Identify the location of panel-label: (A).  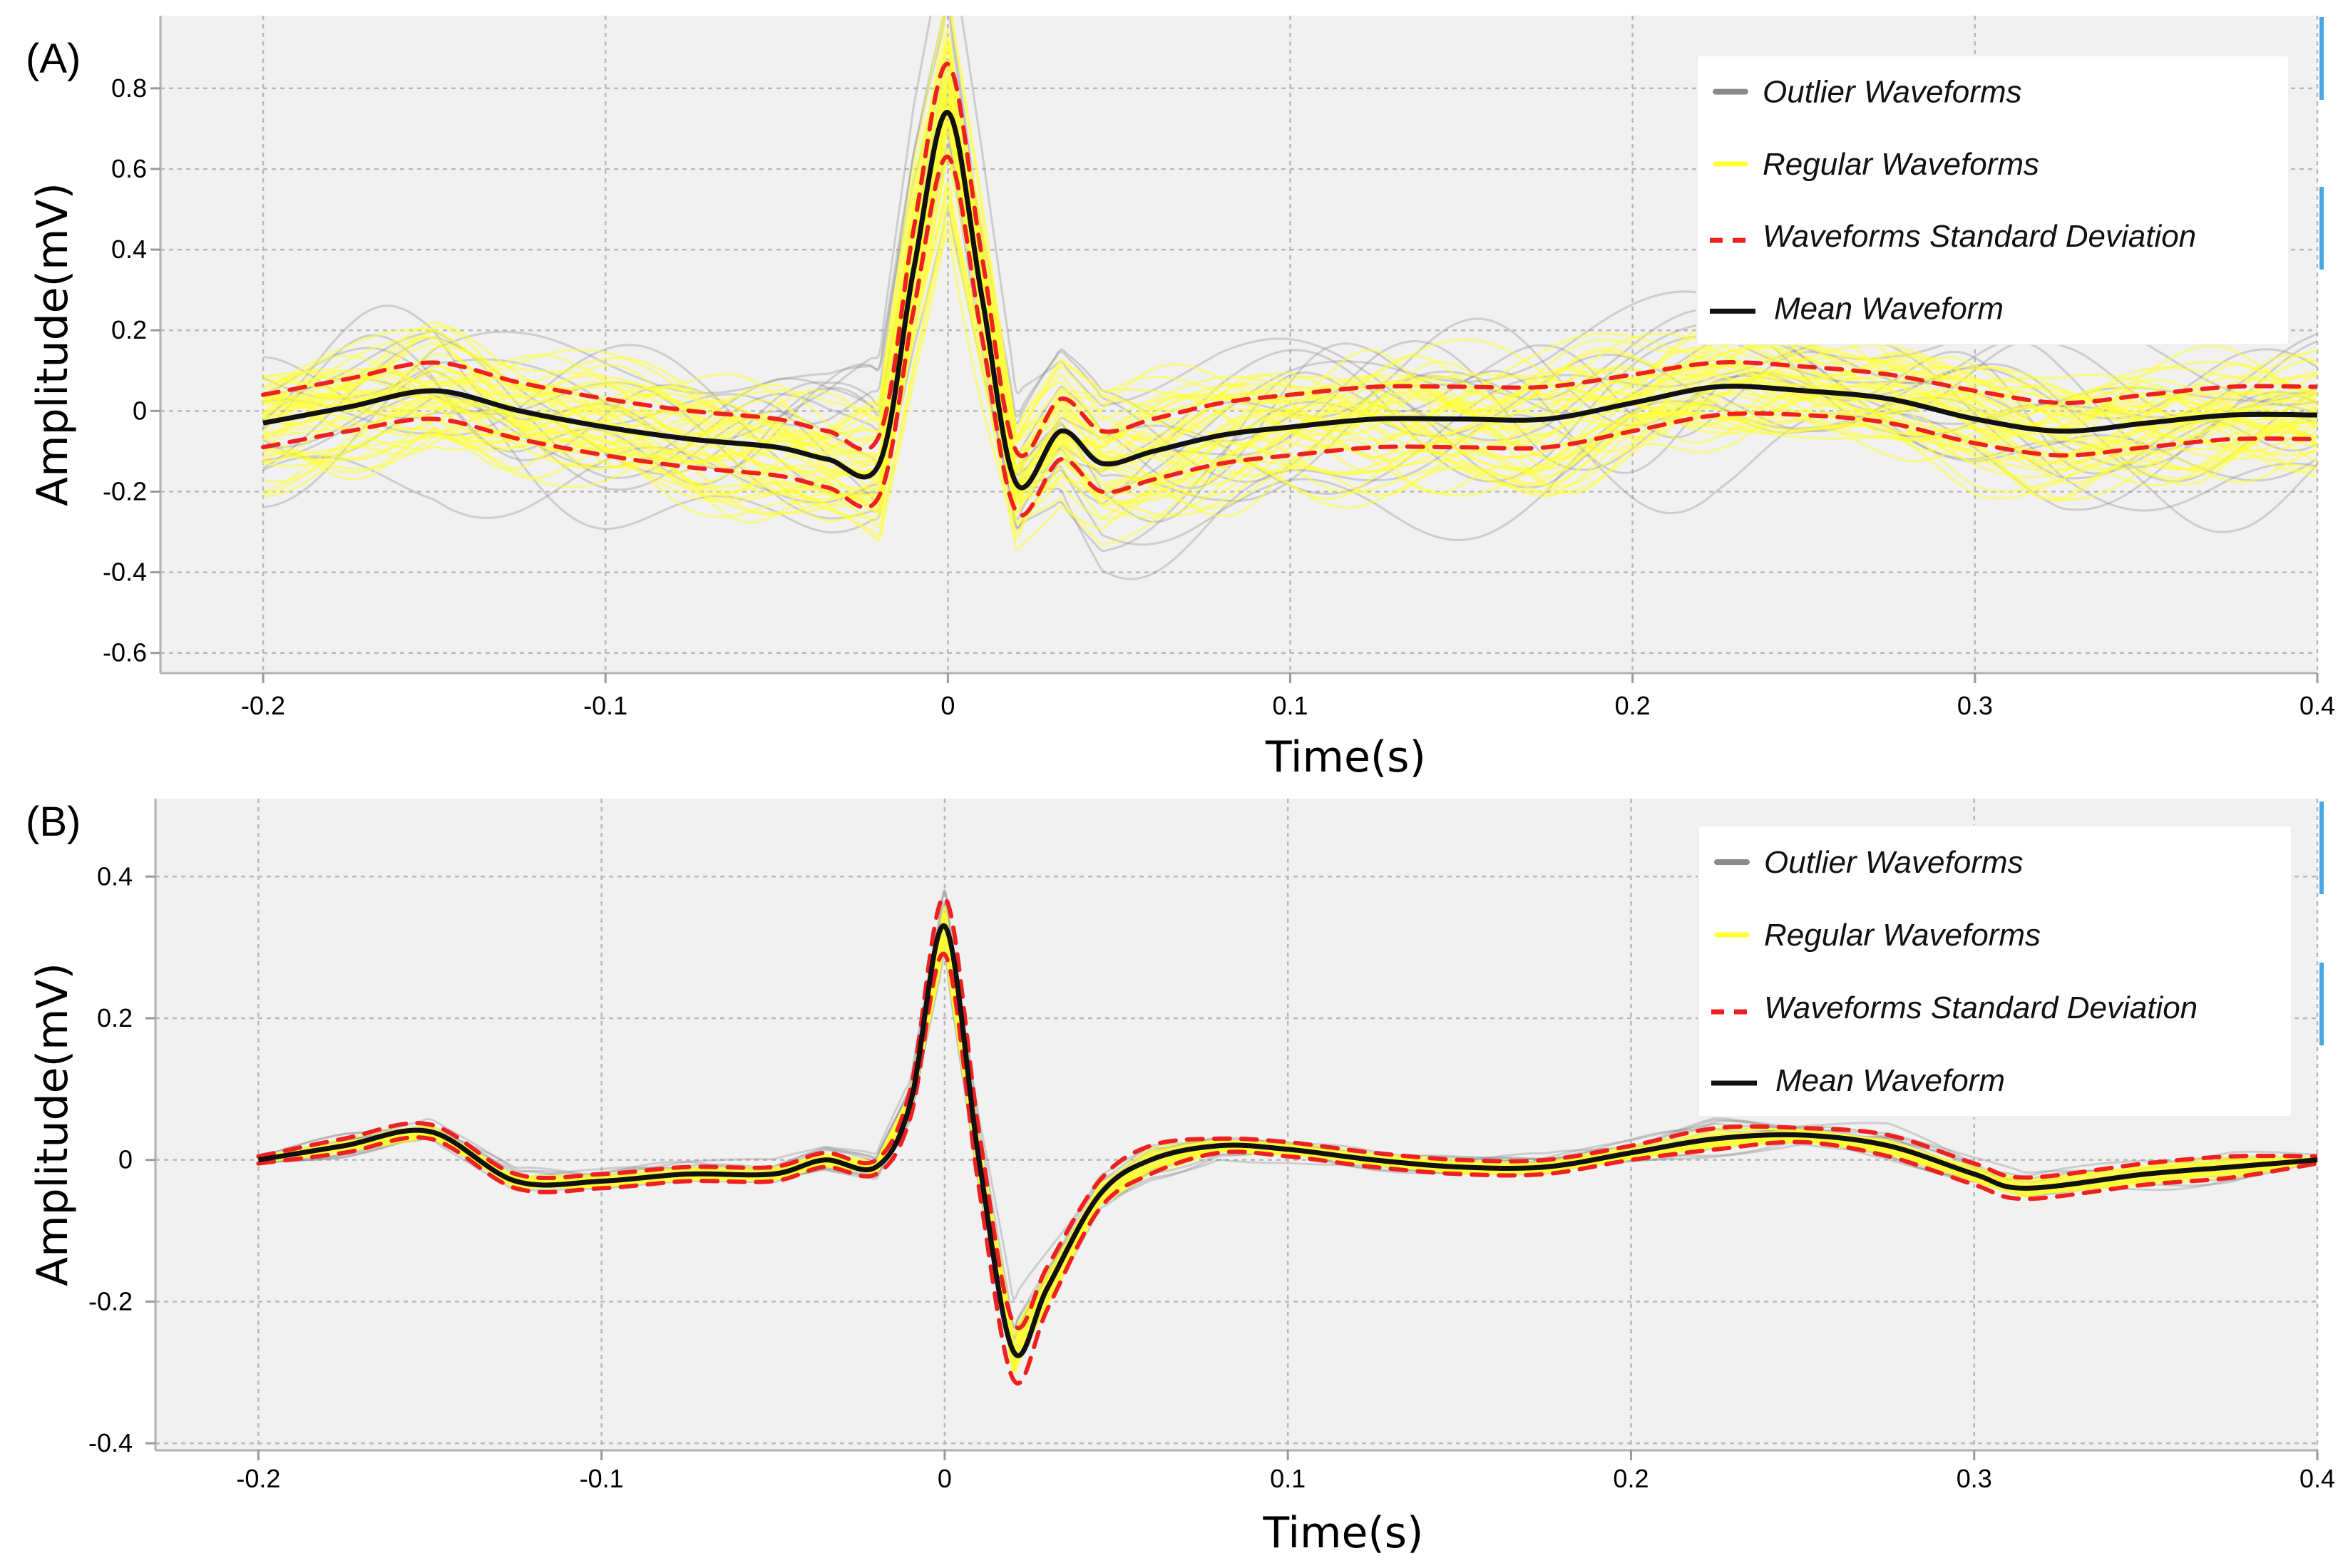
(53, 59).